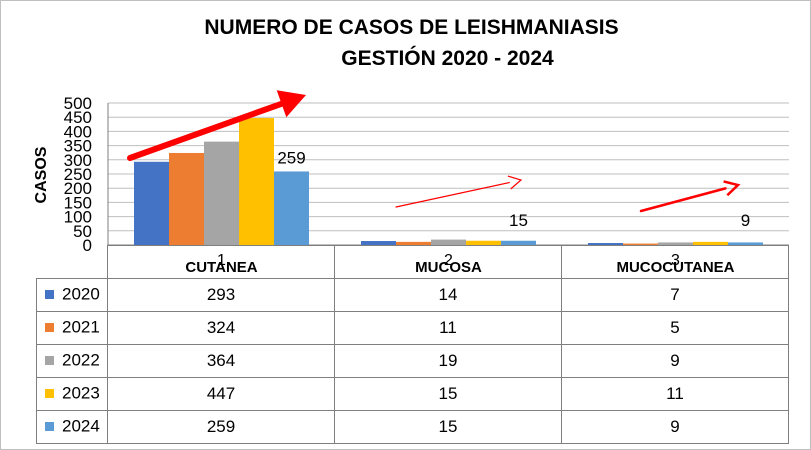 The image size is (811, 450). I want to click on table-row: 2021 324 11 5, so click(412, 327).